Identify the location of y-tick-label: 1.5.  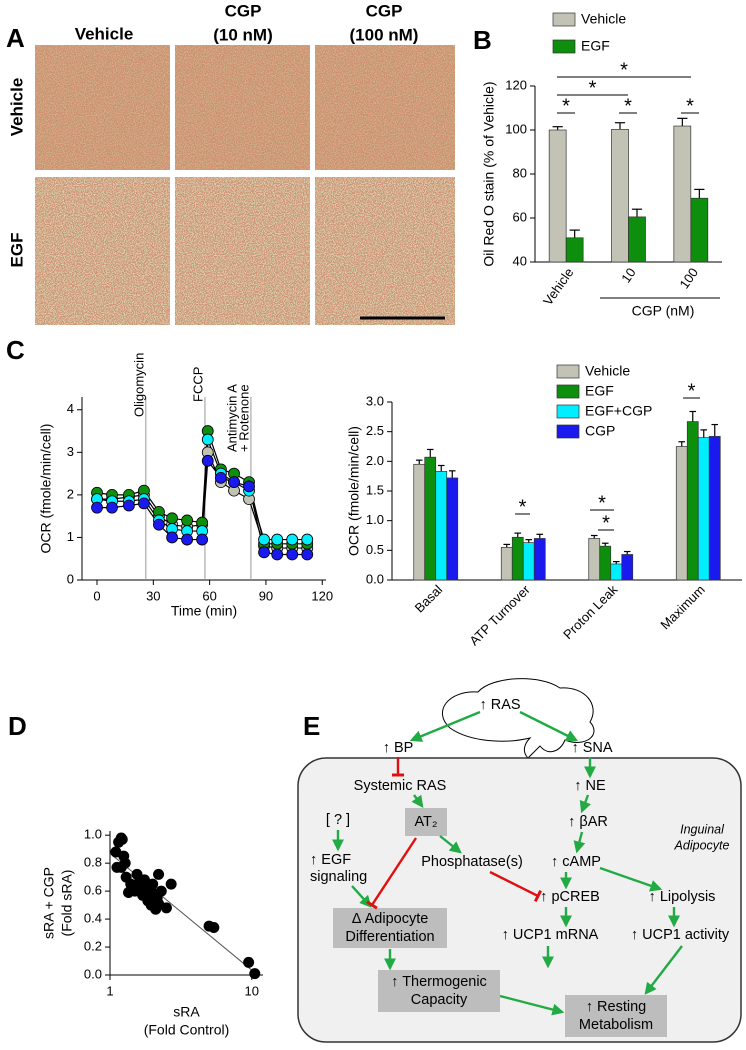
(375, 489).